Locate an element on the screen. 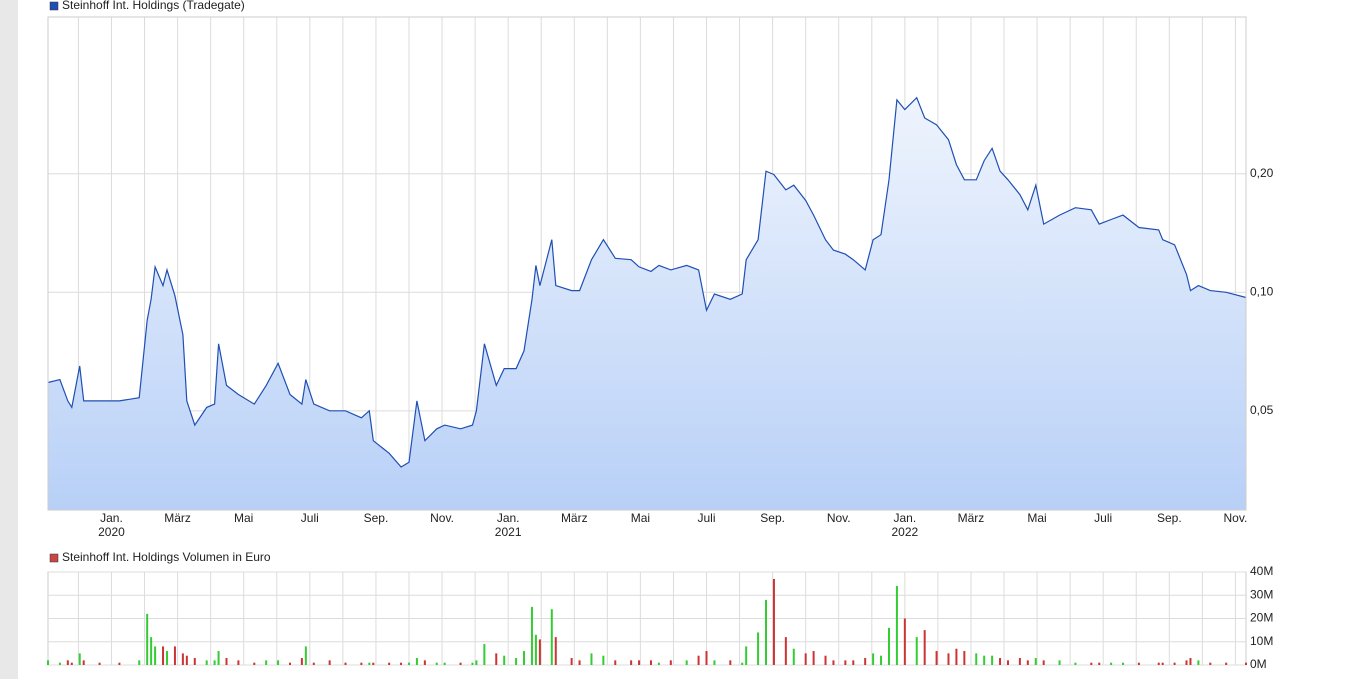 This screenshot has height=679, width=1349. legend-label: Steinhoff Int. Holdings (Tradegate) is located at coordinates (153, 6).